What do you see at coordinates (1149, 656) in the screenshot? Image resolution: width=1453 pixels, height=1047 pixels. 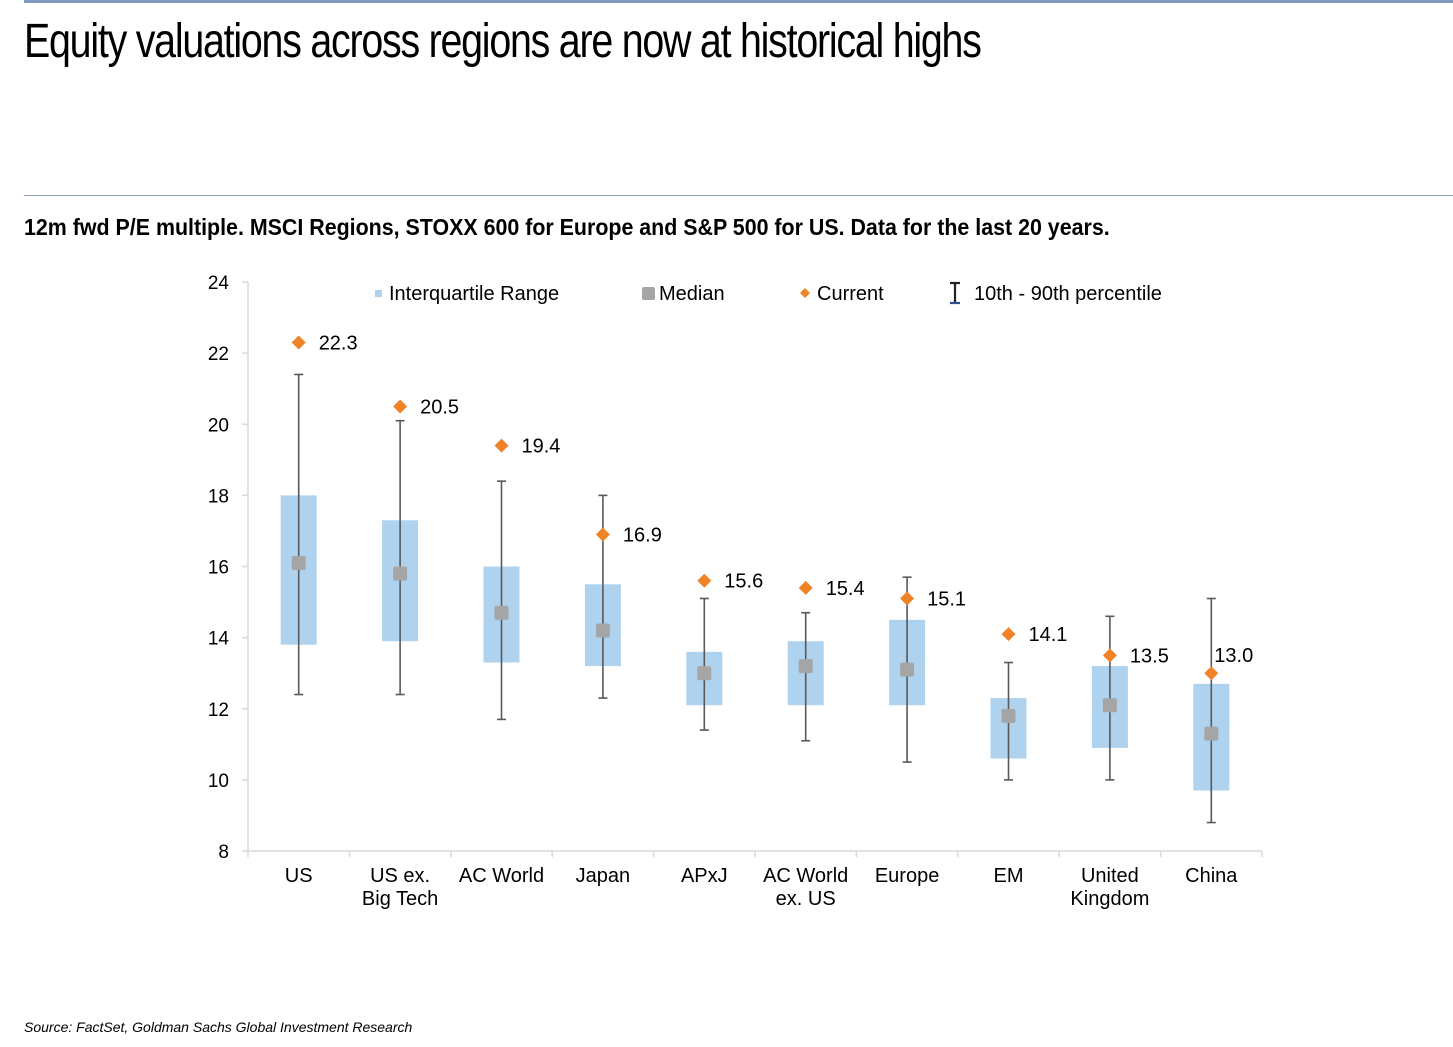 I see `current-data-label: 13.5` at bounding box center [1149, 656].